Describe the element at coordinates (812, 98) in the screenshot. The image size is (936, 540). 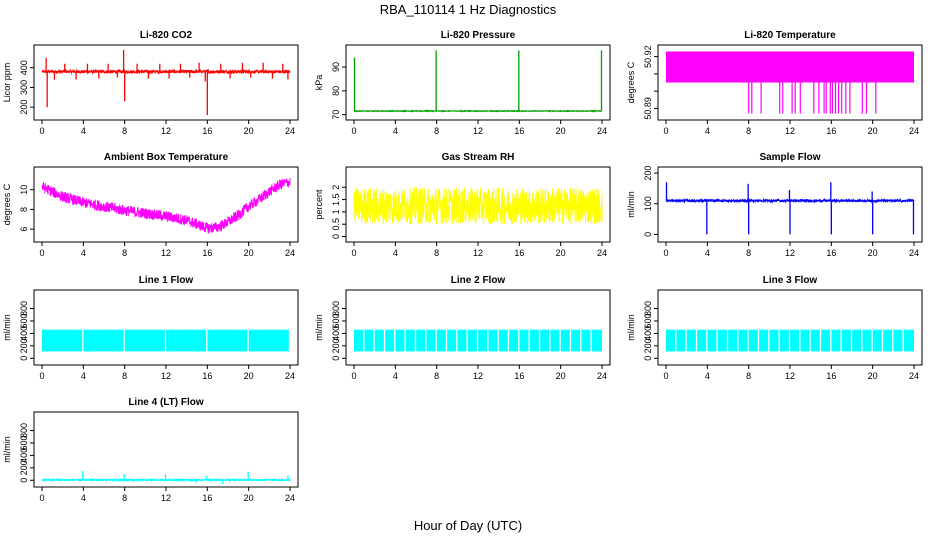
I see `data-drops` at that location.